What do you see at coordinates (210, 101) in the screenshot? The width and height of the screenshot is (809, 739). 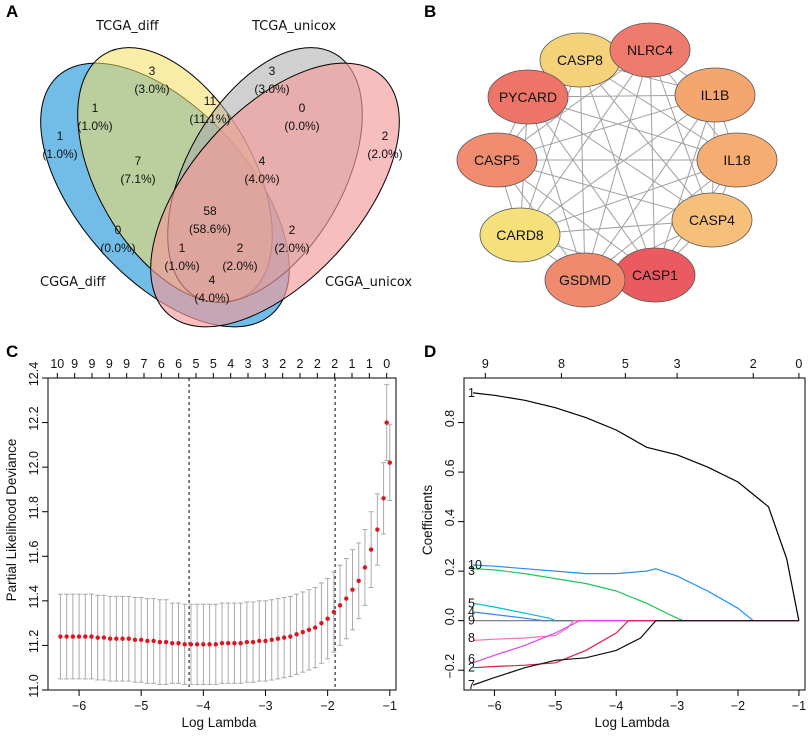 I see `venn-count: 11` at bounding box center [210, 101].